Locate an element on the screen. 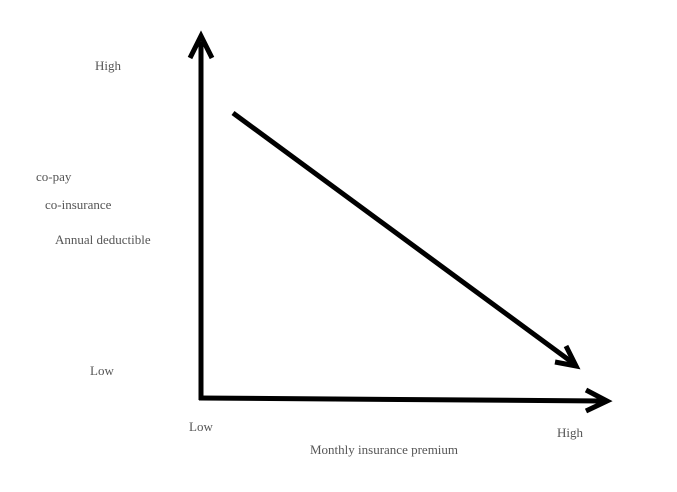 Image resolution: width=677 pixels, height=492 pixels. y-label: Annual deductible is located at coordinates (103, 239).